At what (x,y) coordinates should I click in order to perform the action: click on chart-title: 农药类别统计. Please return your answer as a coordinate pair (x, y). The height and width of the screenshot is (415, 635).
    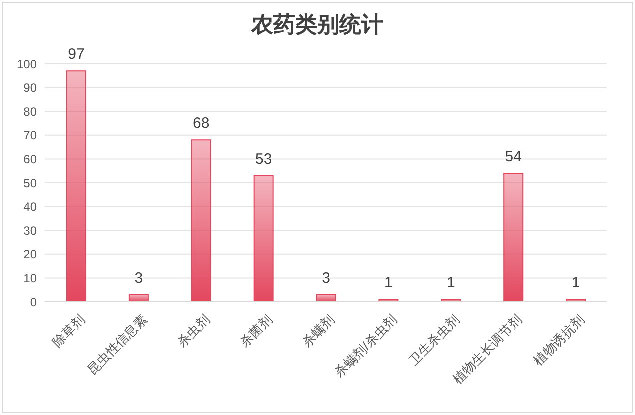
    Looking at the image, I should click on (317, 25).